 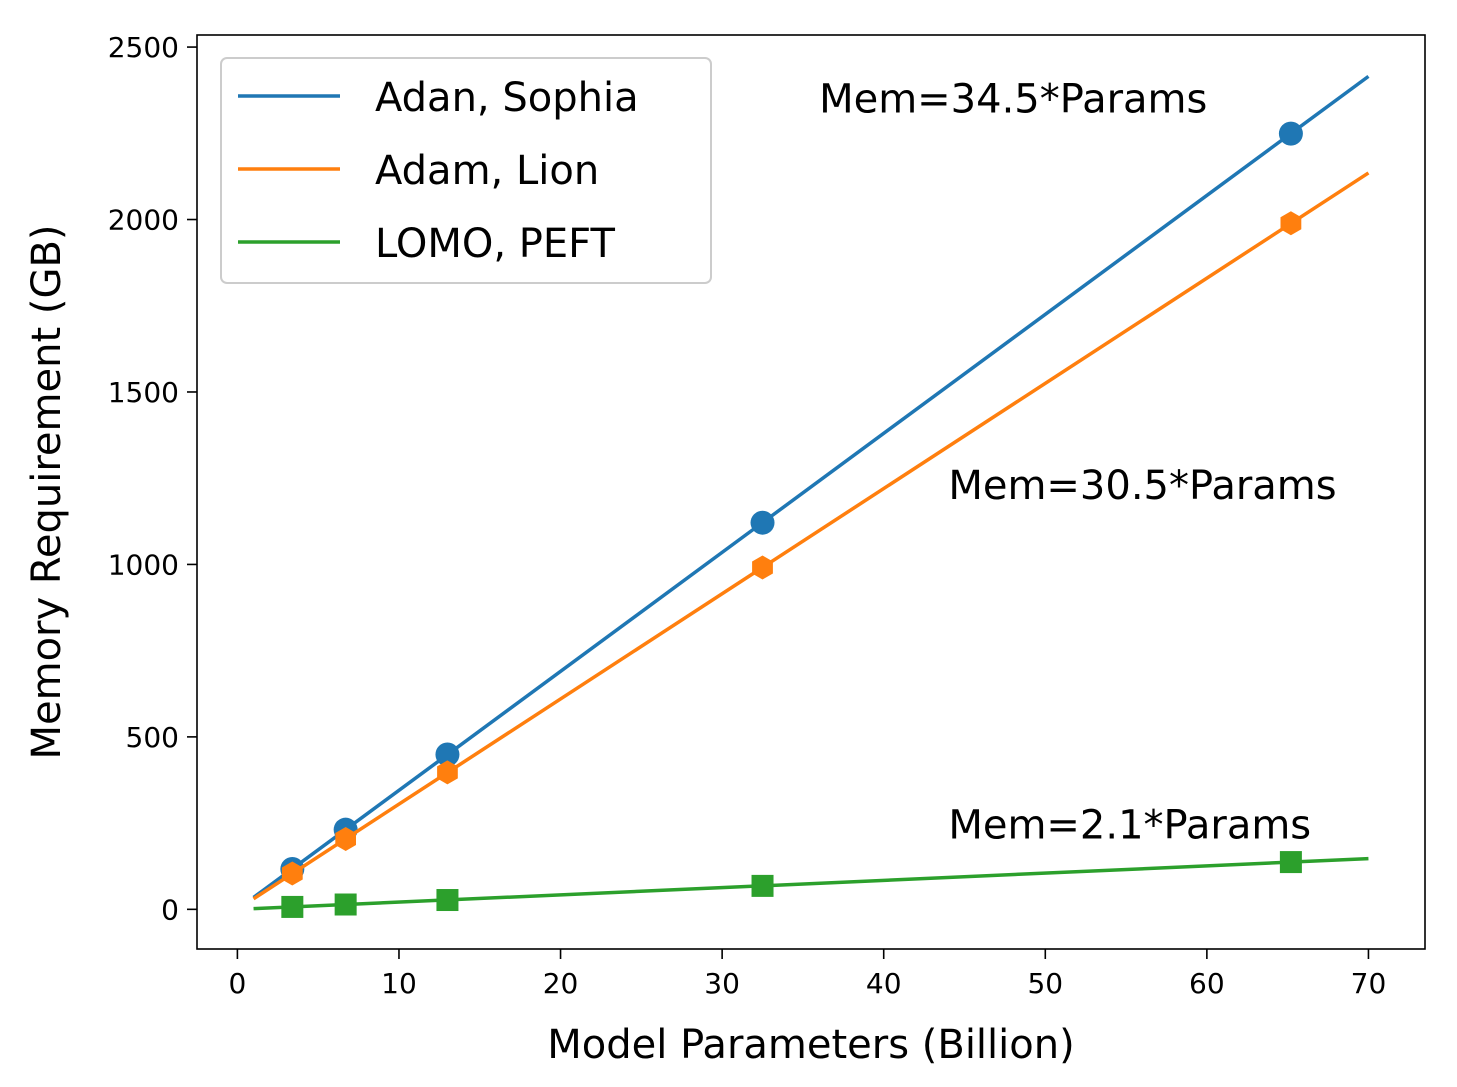 What do you see at coordinates (1129, 826) in the screenshot?
I see `annotation-label: Mem=2.1*Params` at bounding box center [1129, 826].